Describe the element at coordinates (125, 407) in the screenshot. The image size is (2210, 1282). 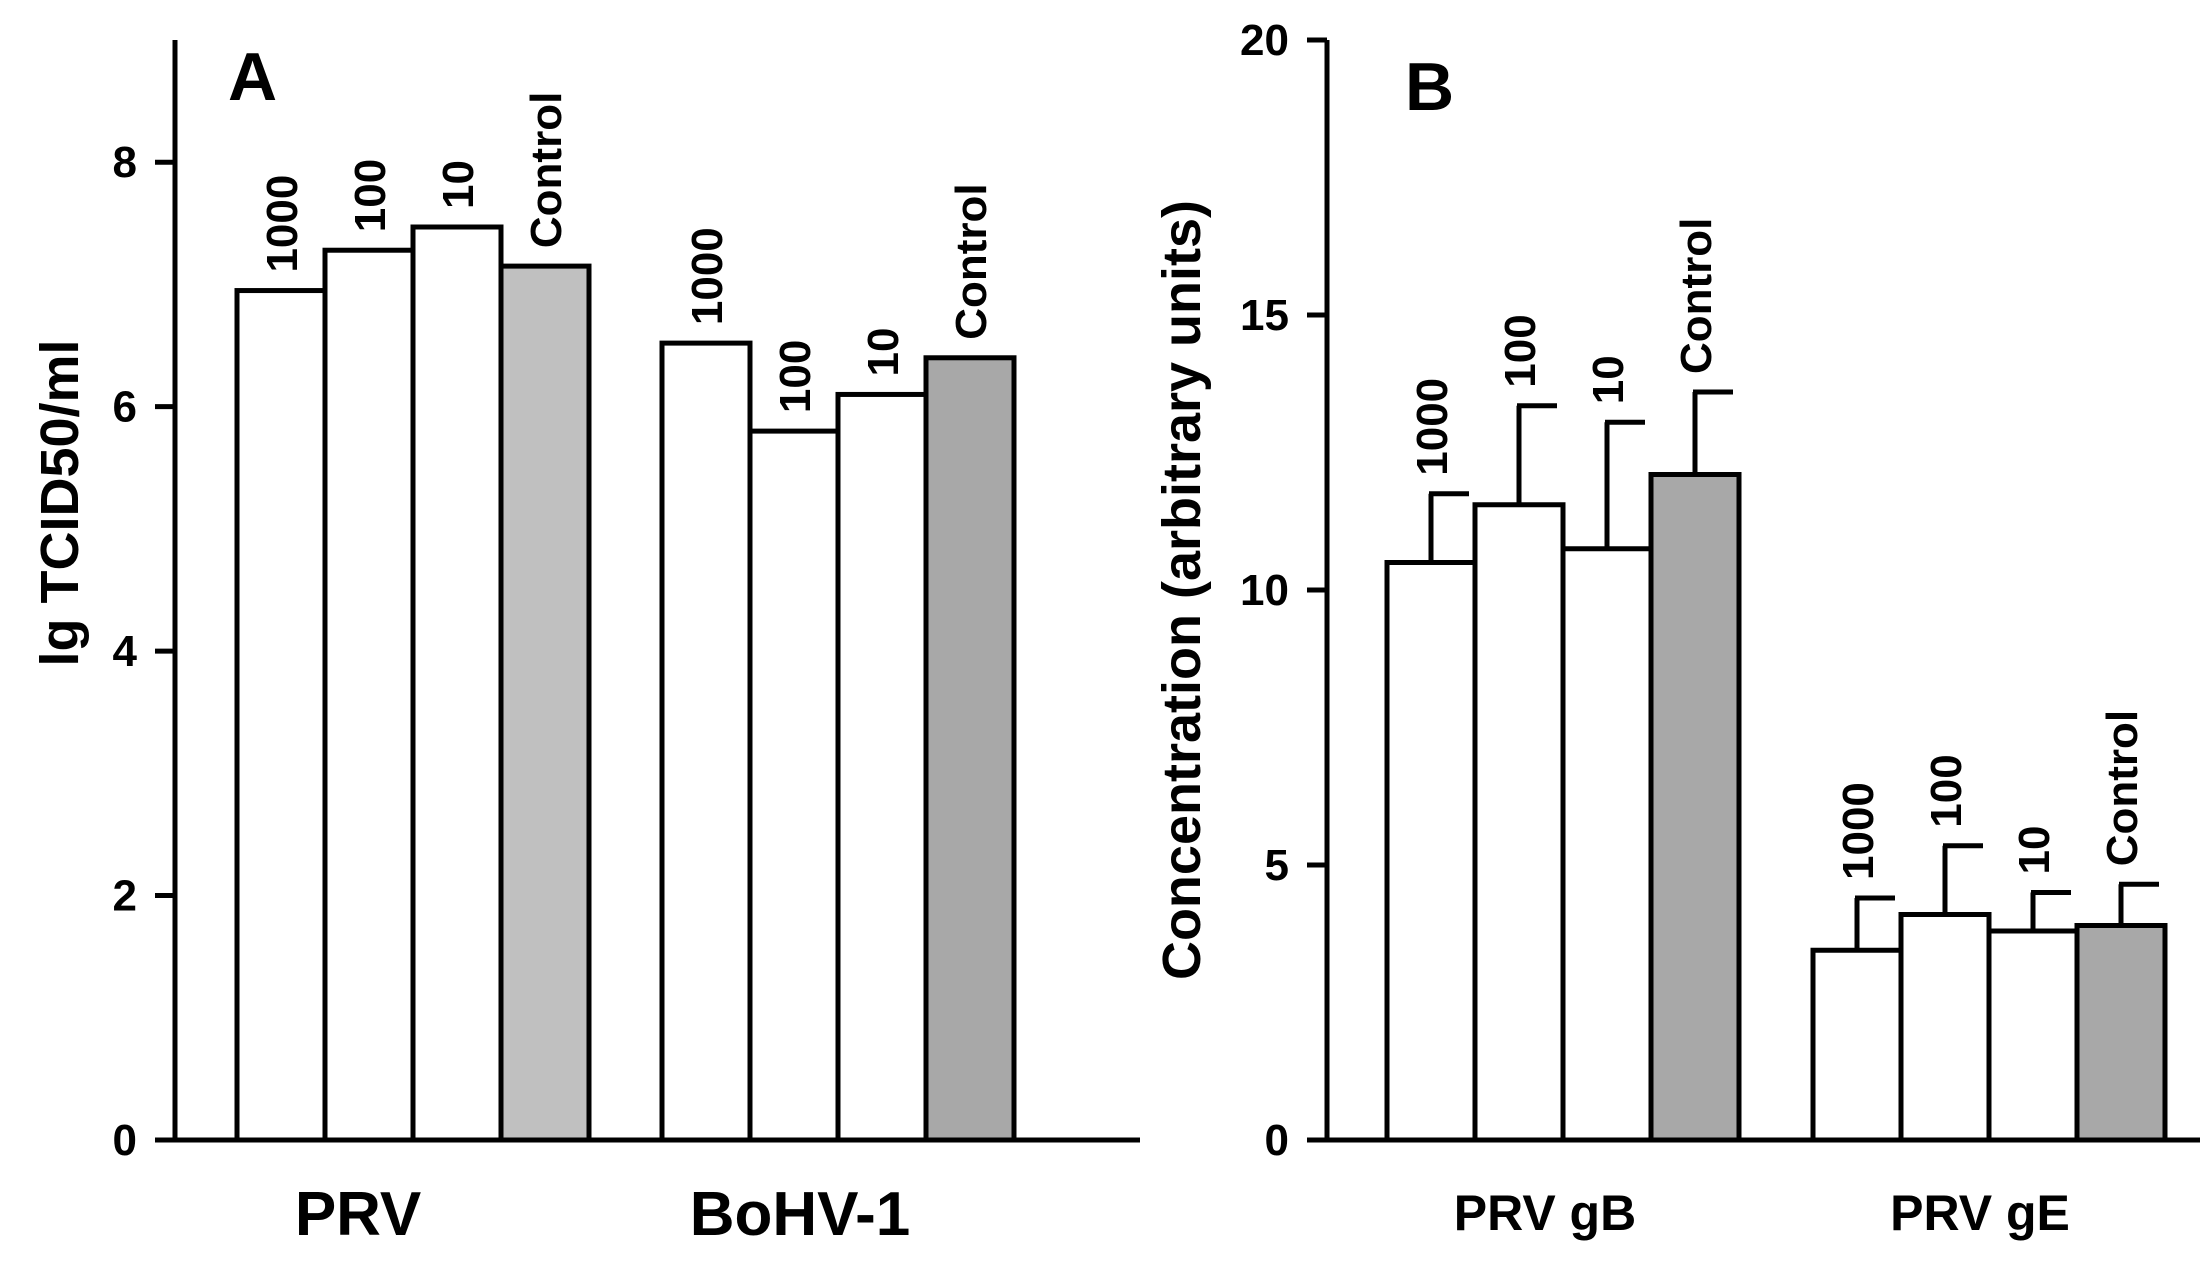
I see `y-tick-label: 6` at that location.